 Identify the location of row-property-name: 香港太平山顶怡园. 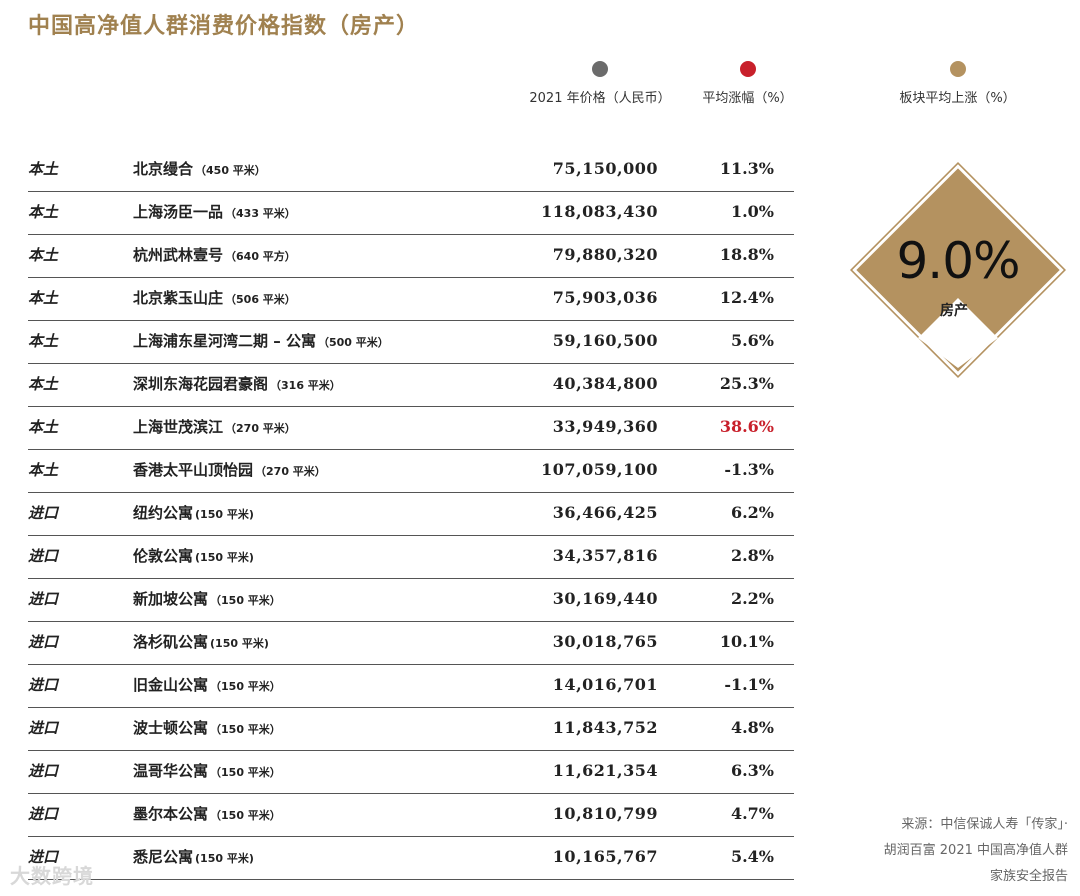
(193, 470).